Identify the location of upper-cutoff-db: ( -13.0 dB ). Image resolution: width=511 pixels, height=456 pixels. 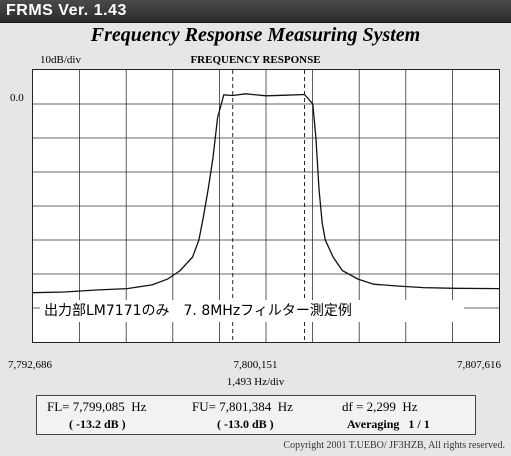
(245, 424).